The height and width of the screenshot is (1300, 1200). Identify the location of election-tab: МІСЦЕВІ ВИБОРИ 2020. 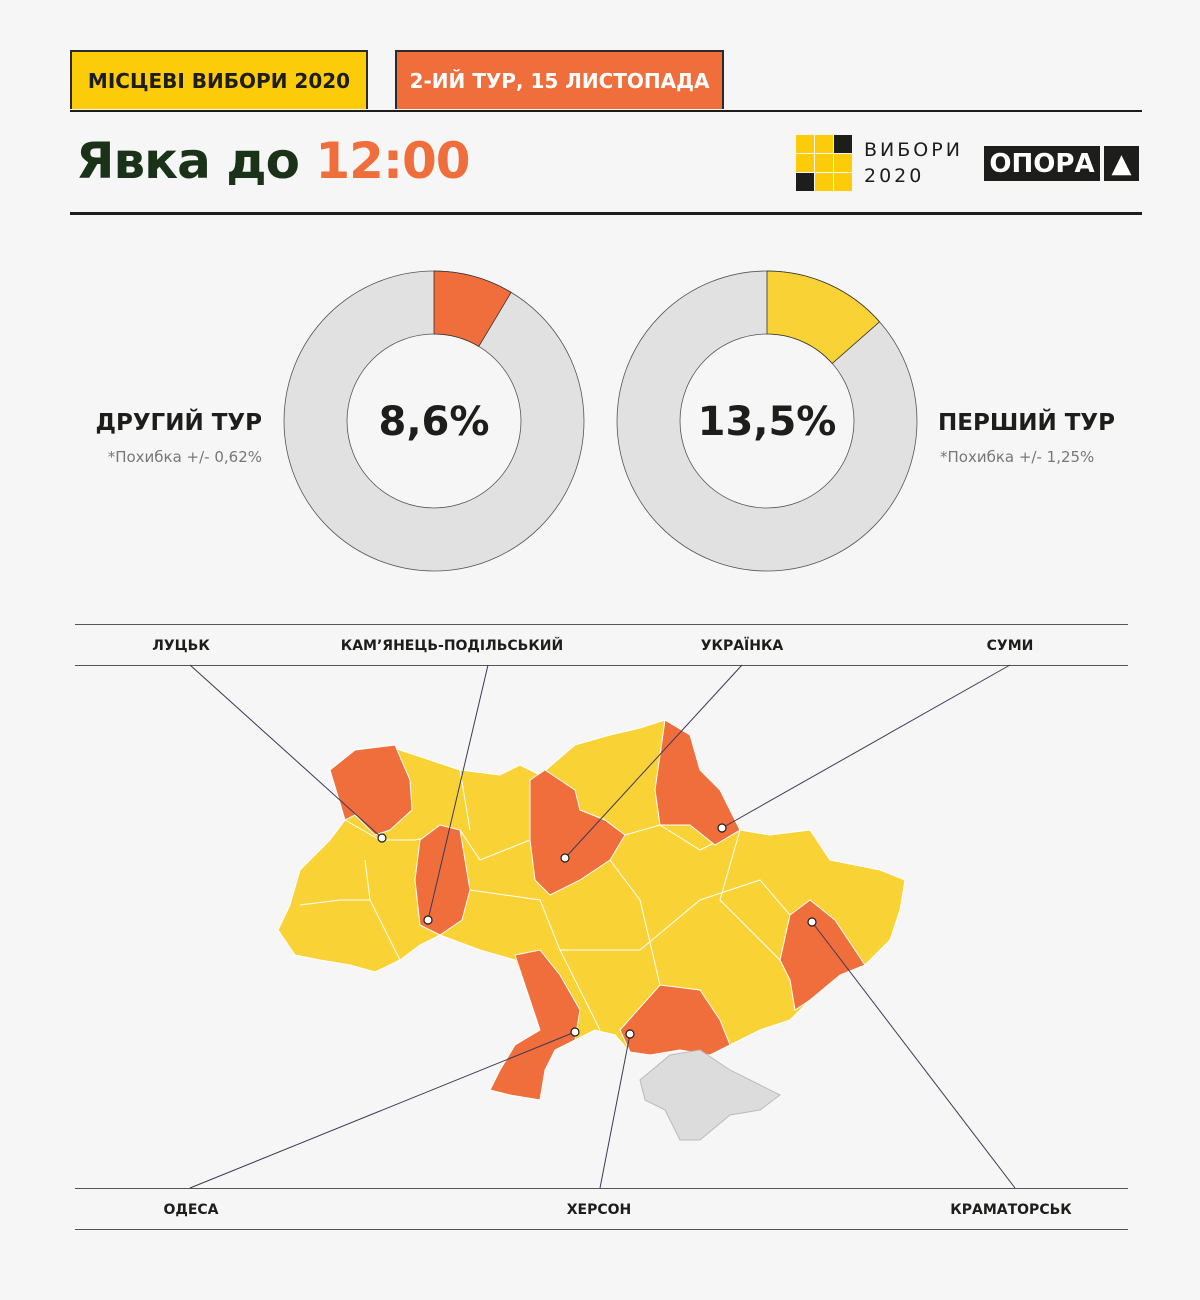
(219, 79).